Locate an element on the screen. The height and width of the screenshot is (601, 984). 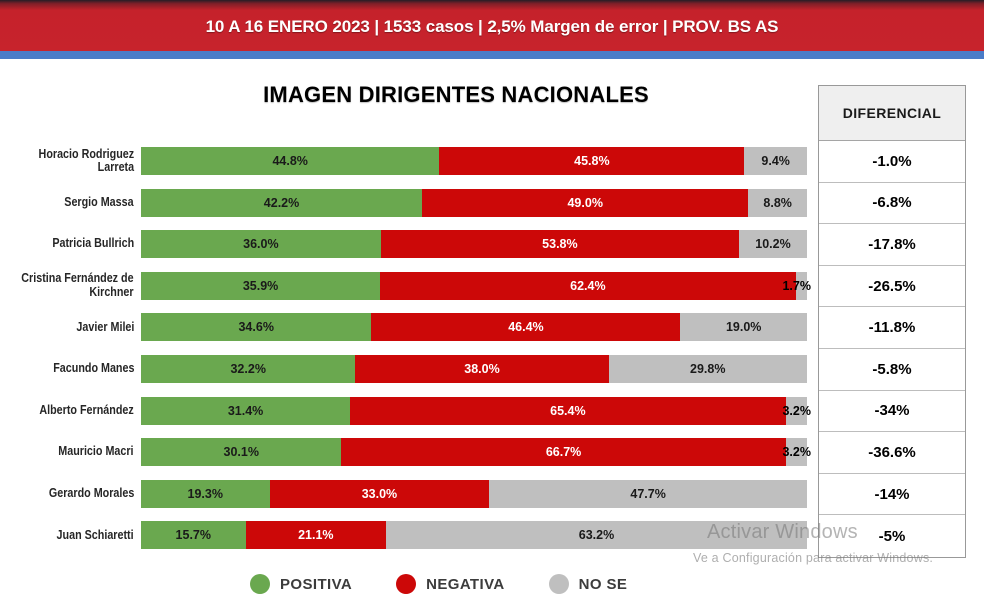
bar-segment-negativa: 38.0% is located at coordinates (482, 369).